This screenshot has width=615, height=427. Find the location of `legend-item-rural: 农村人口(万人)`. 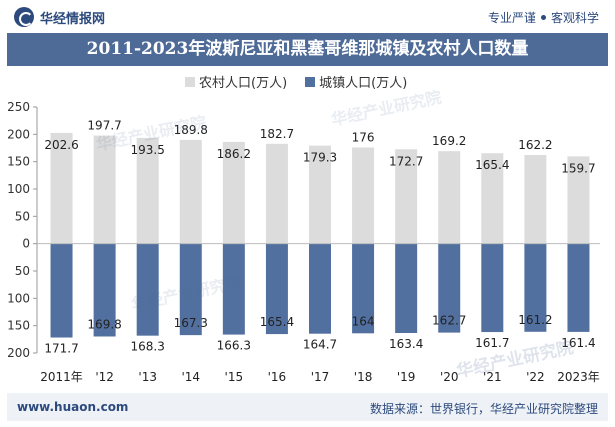

legend-item-rural: 农村人口(万人) is located at coordinates (236, 81).